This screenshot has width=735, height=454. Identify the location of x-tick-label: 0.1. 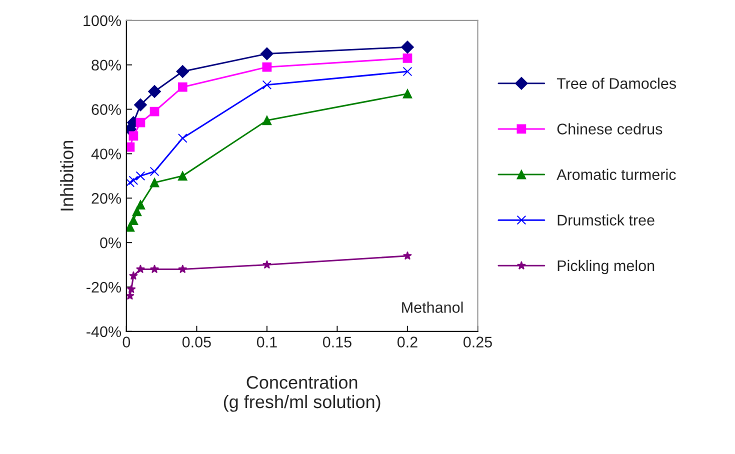
(266, 342).